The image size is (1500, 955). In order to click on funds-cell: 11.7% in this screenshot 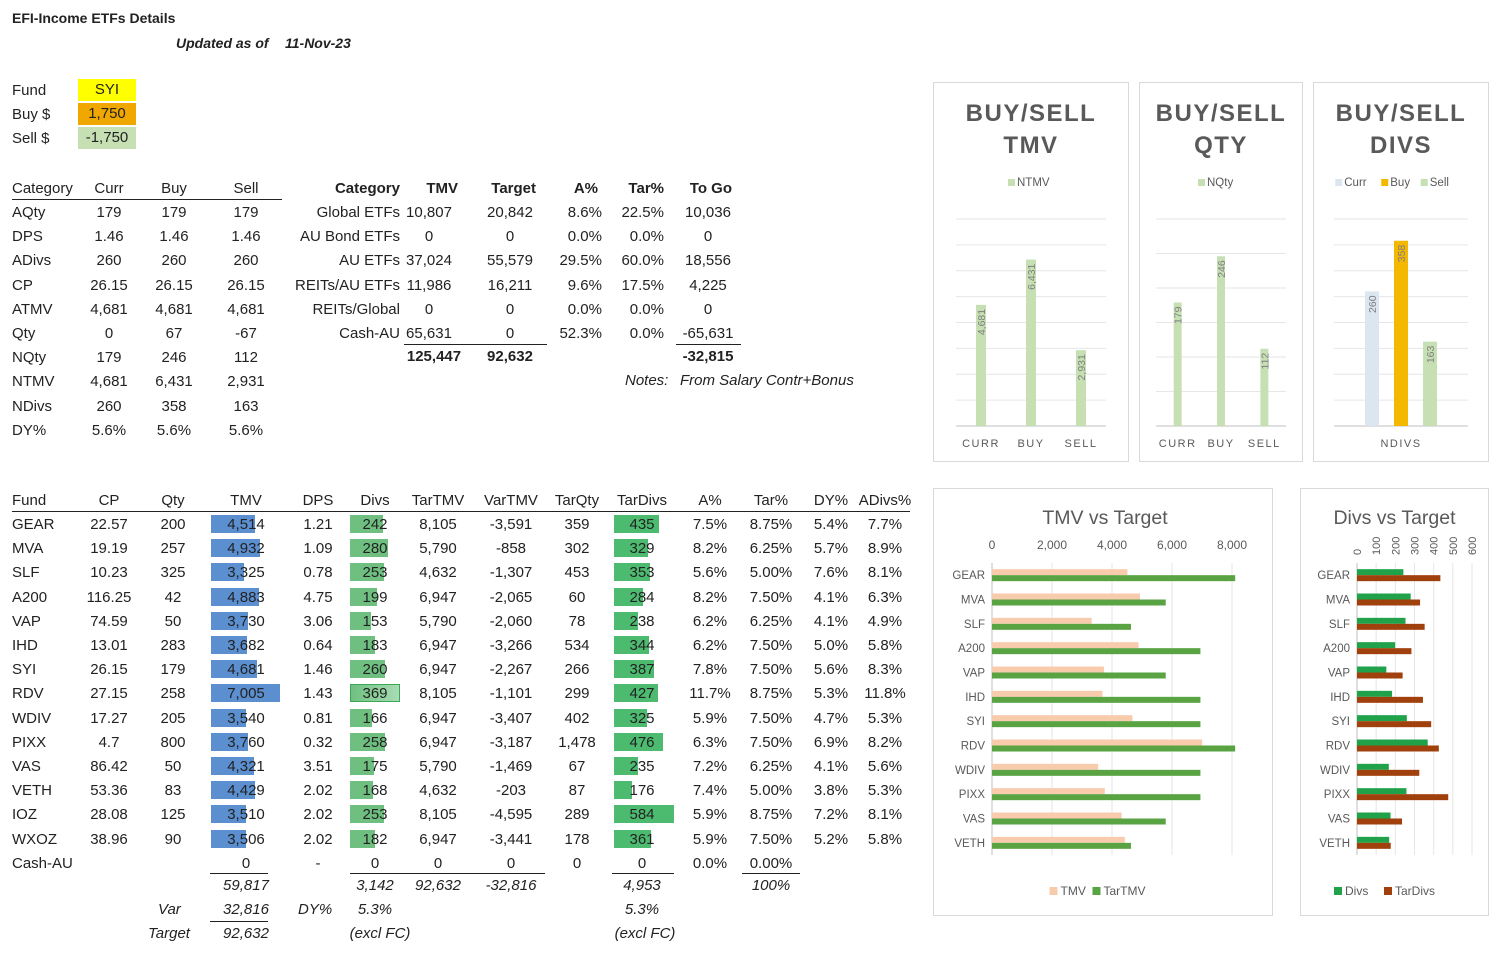, I will do `click(710, 694)`.